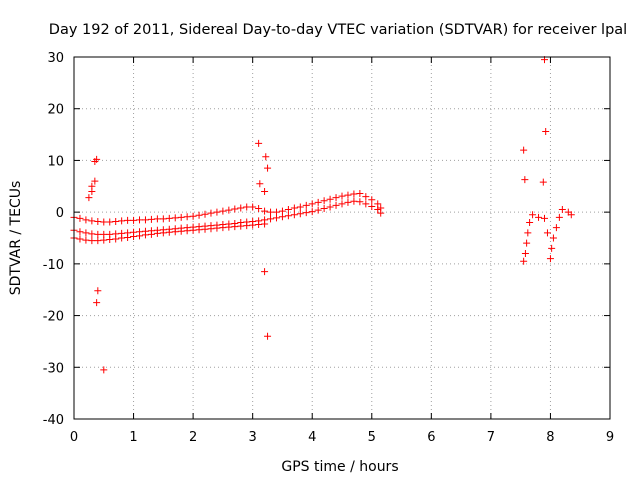 The image size is (640, 480). Describe the element at coordinates (610, 437) in the screenshot. I see `x-tick-label: 9` at that location.